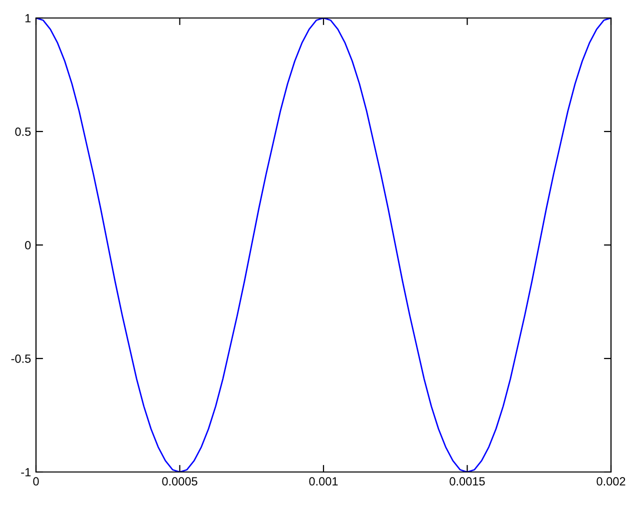  What do you see at coordinates (180, 481) in the screenshot?
I see `x-tick-label: 0.0005` at bounding box center [180, 481].